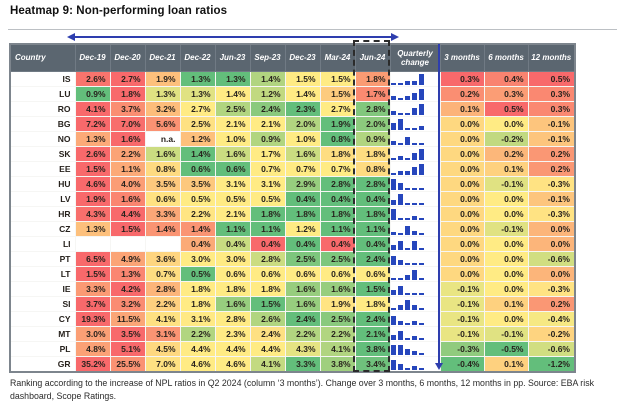 This screenshot has width=624, height=410. Describe the element at coordinates (42, 364) in the screenshot. I see `country-label: GR` at that location.